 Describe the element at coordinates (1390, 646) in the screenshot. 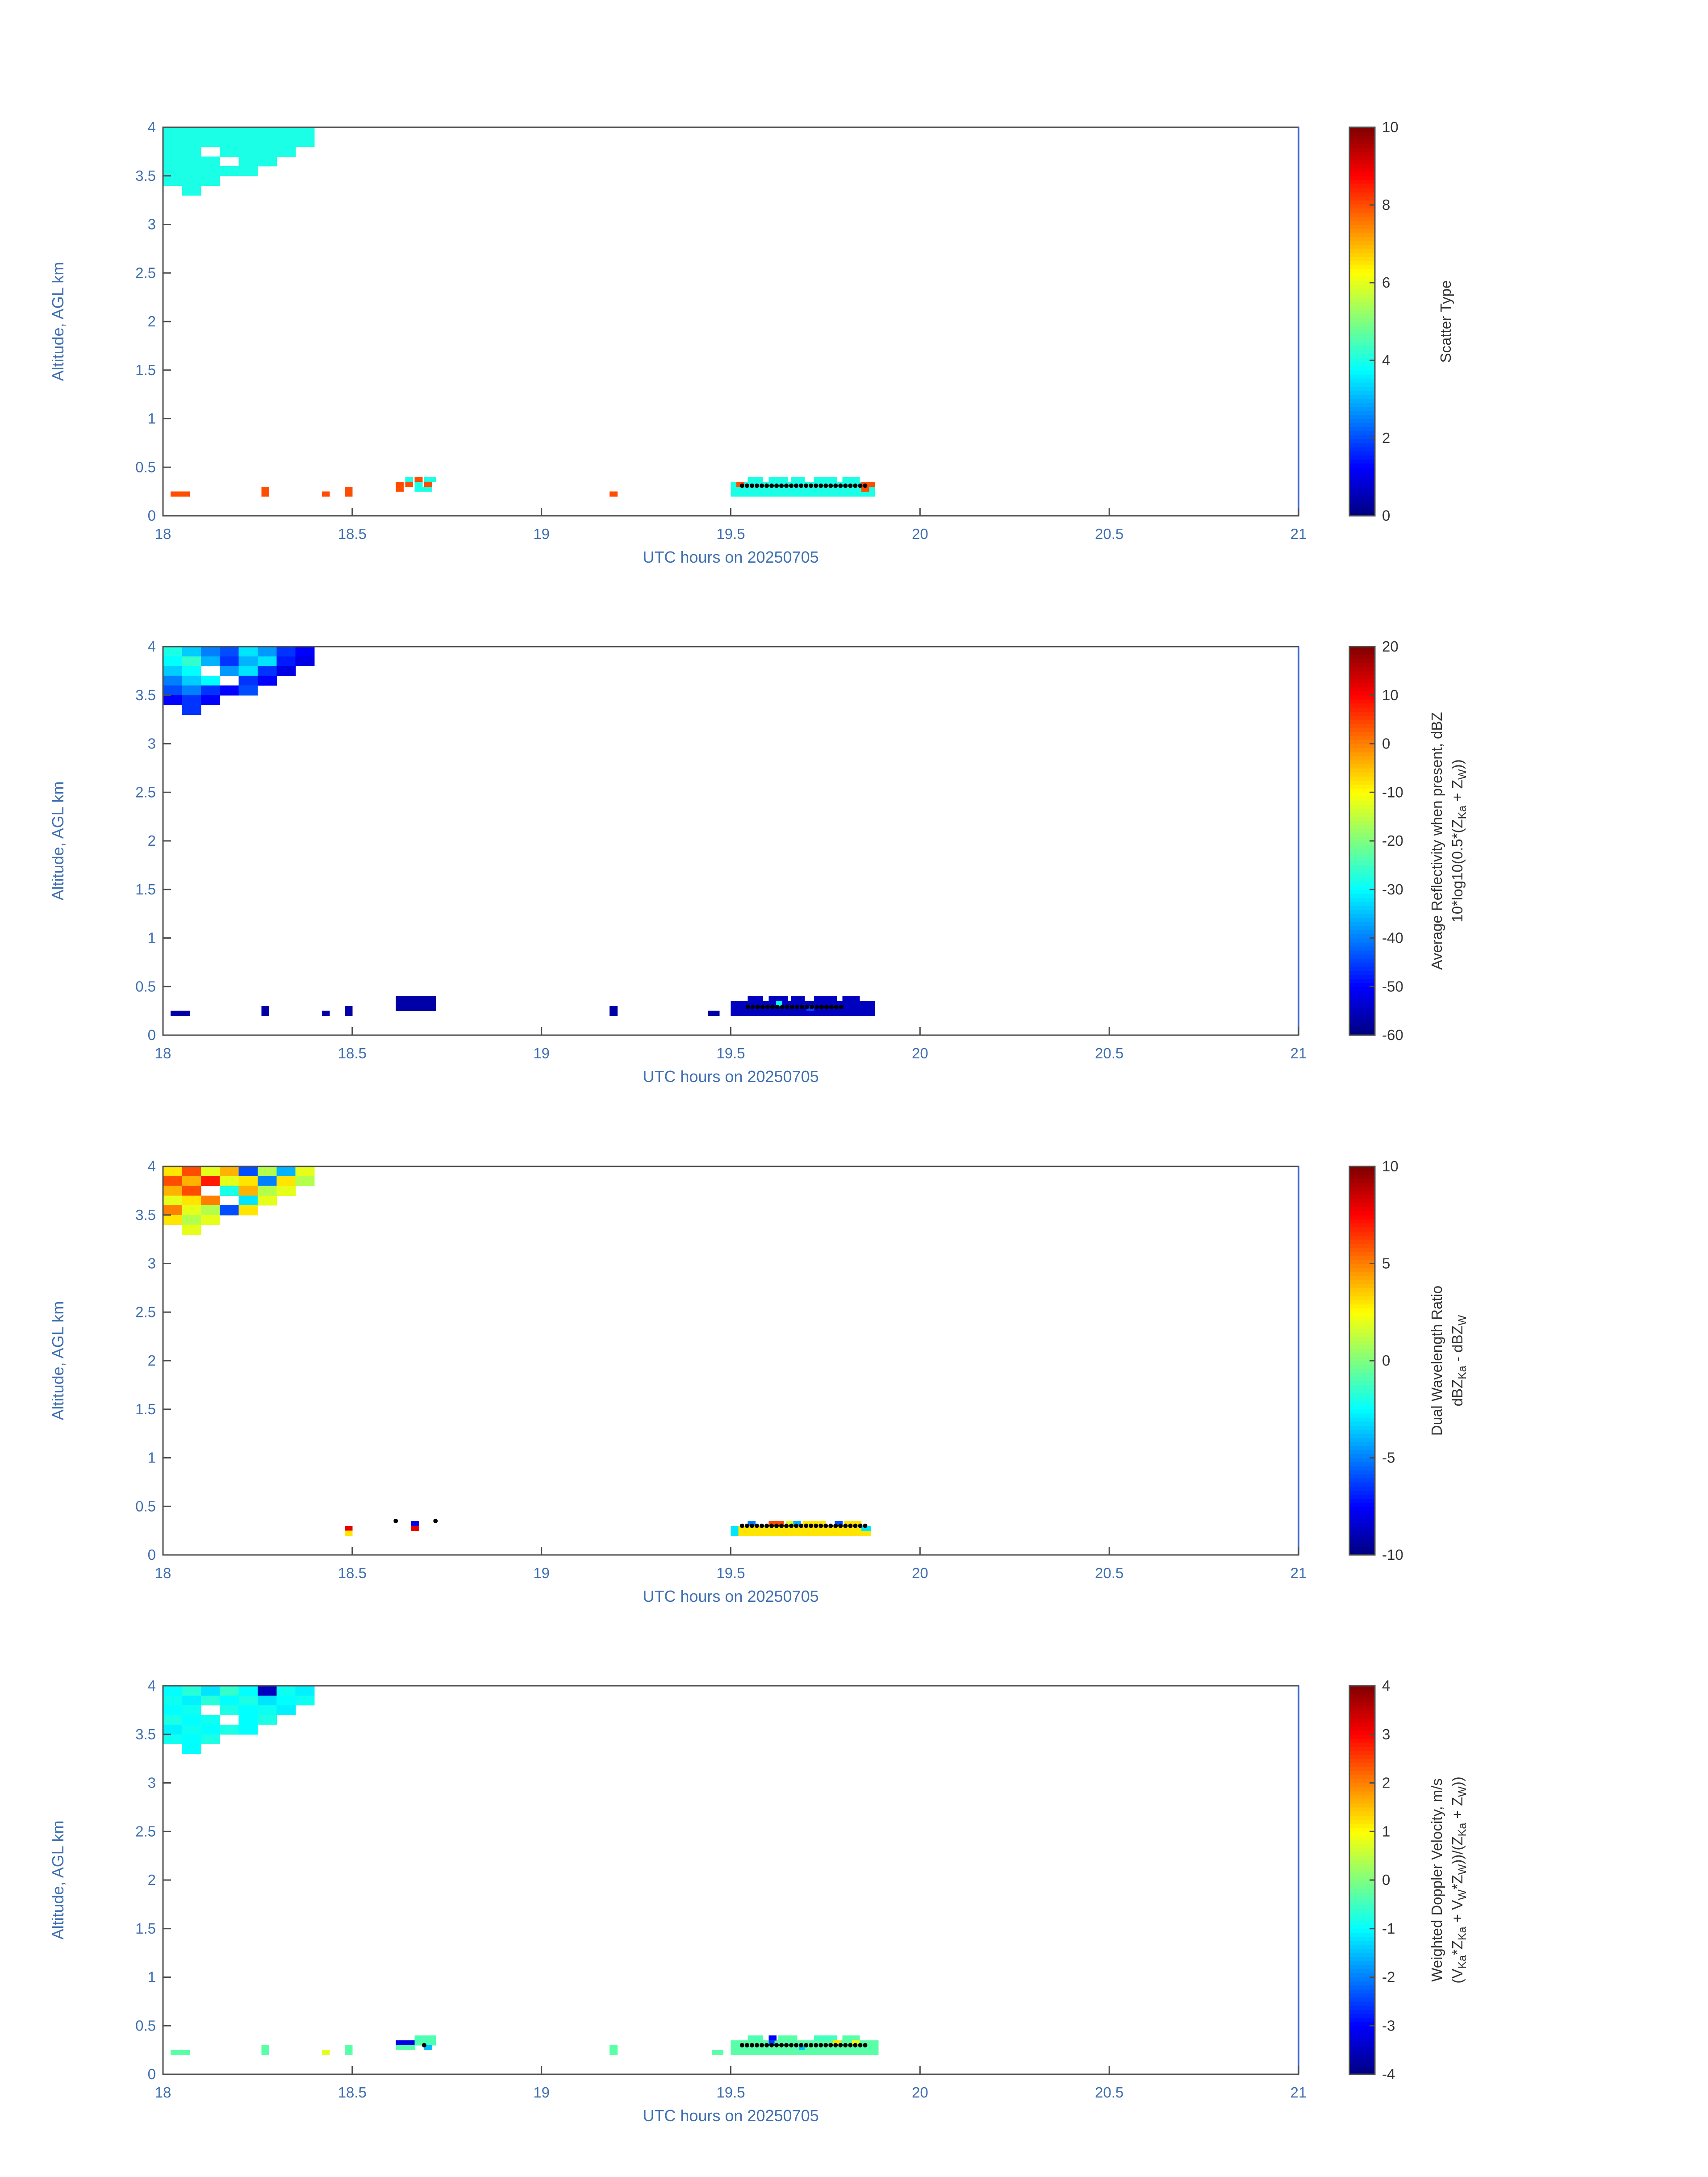

I see `colorbar-tick-label: 20` at that location.